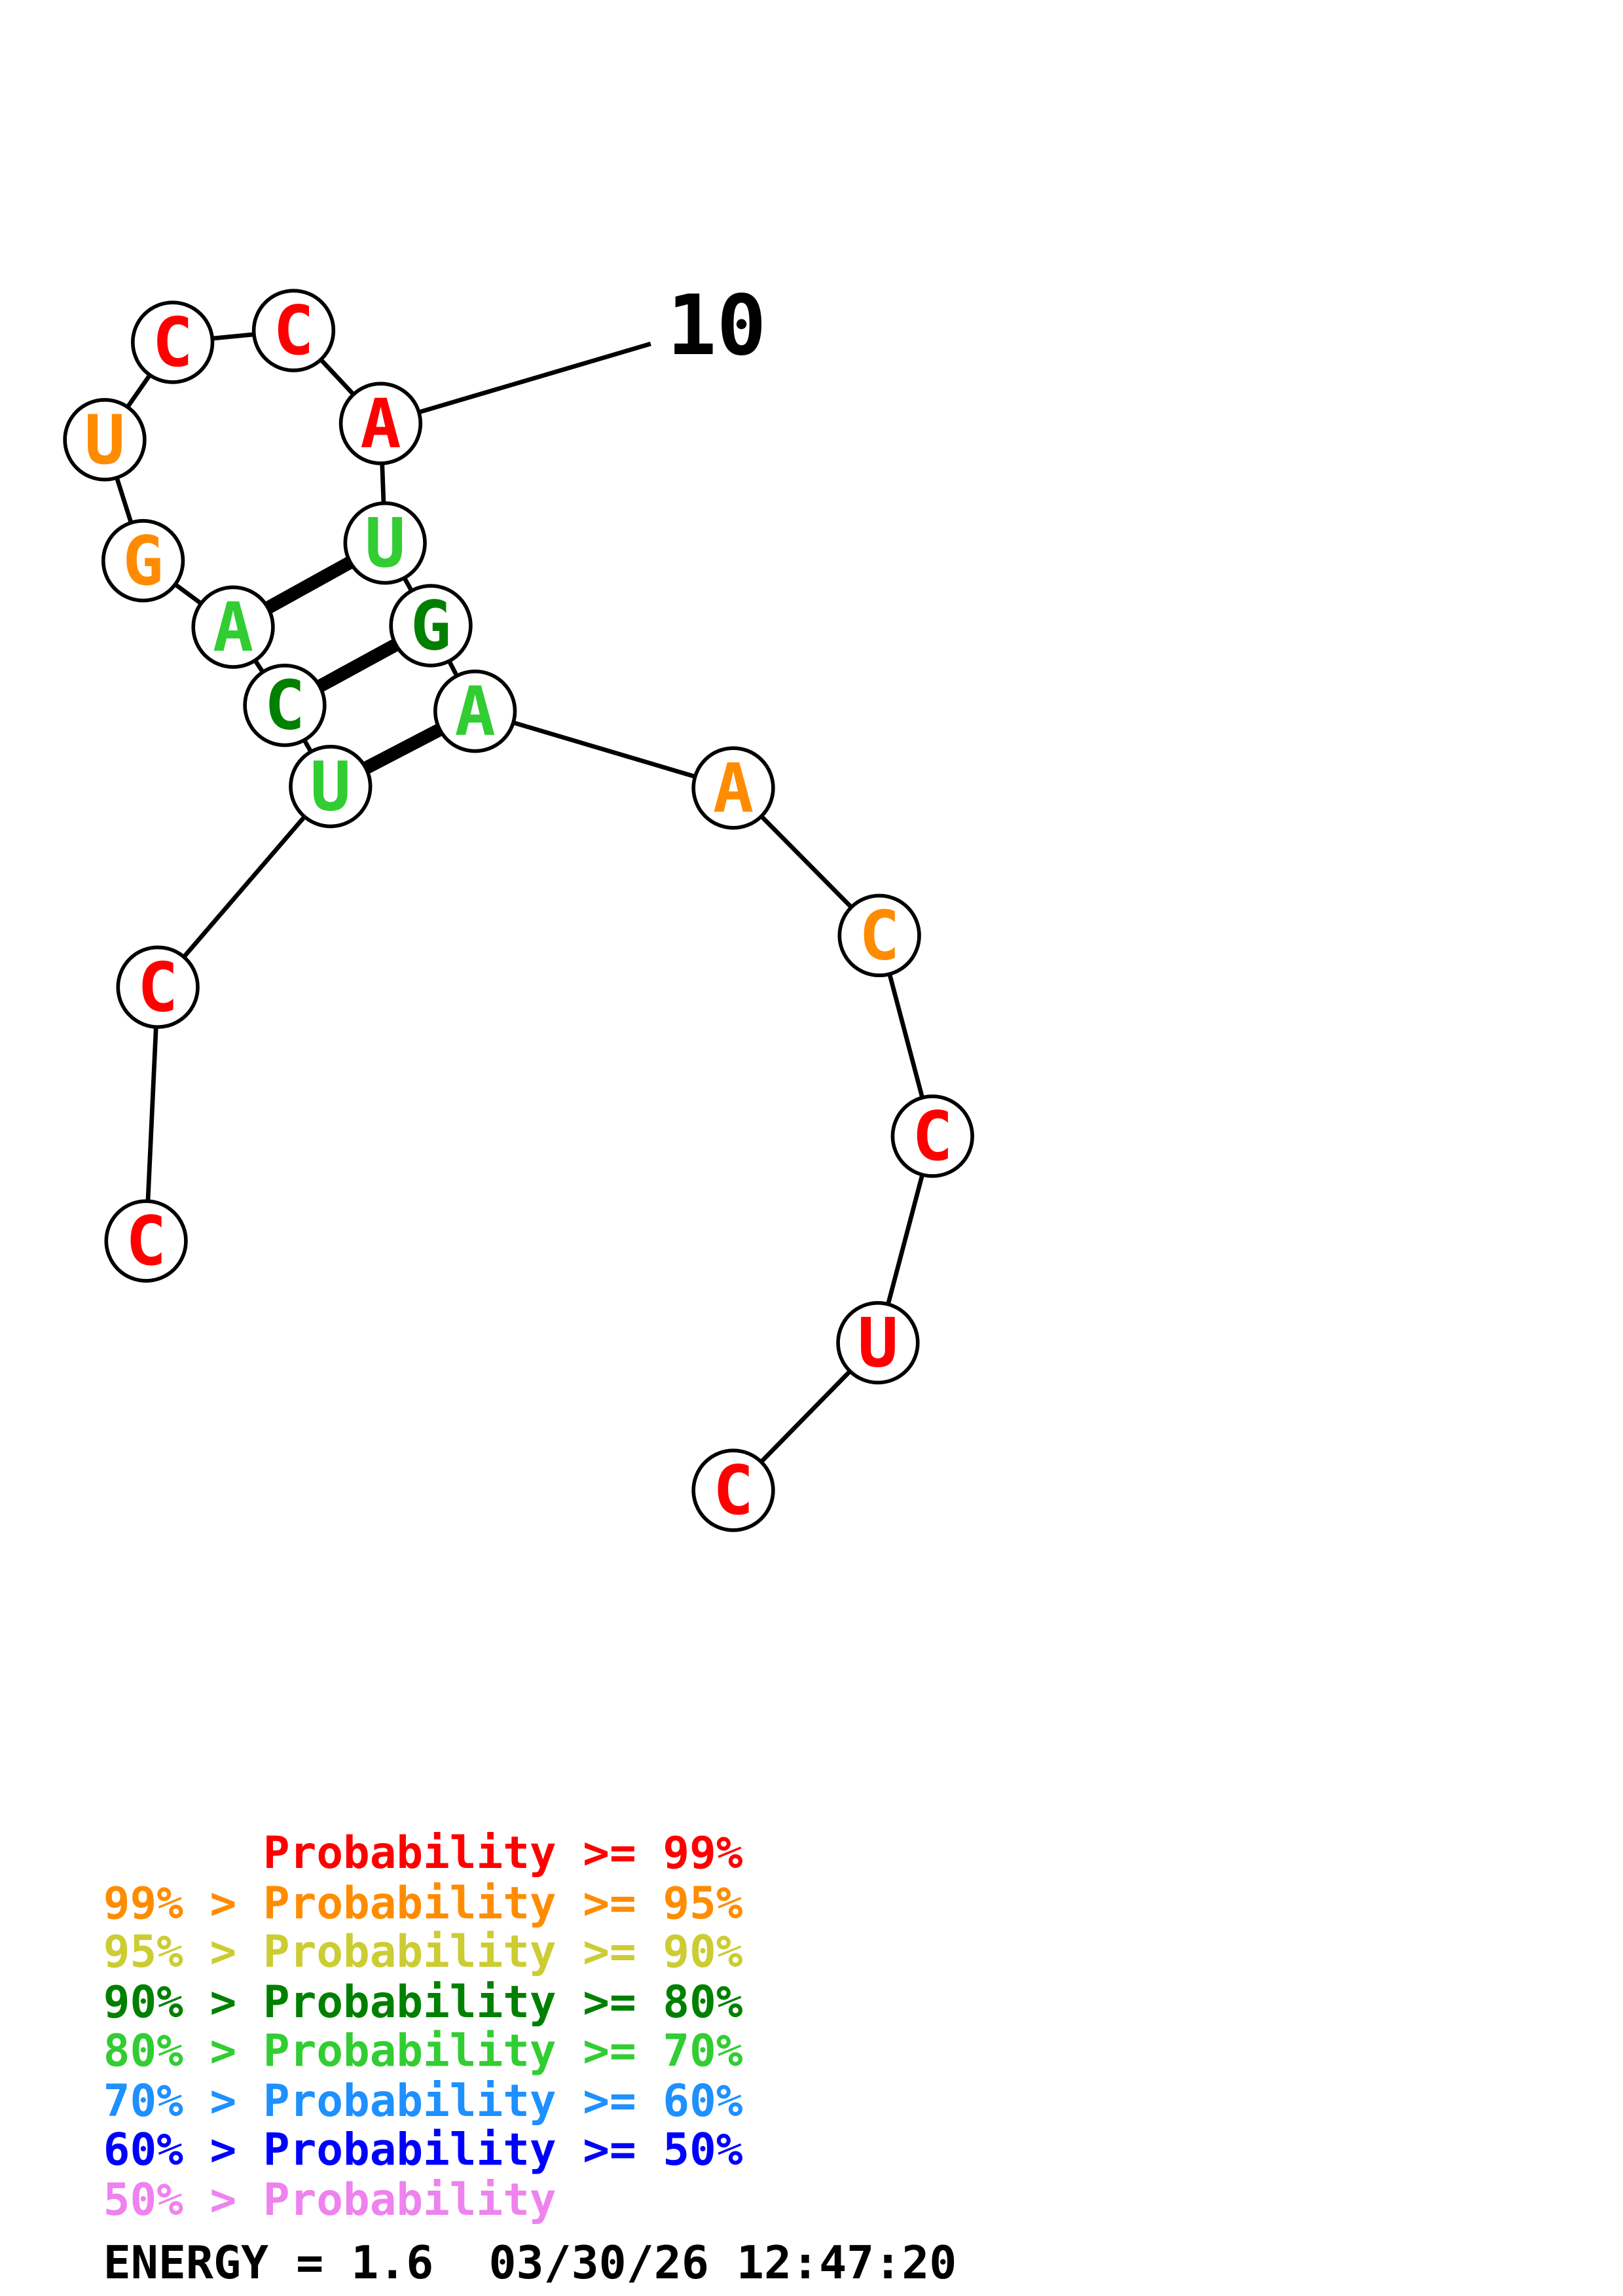  What do you see at coordinates (423, 2050) in the screenshot?
I see `legend-line-p70: 80% > Probability >= 70%` at bounding box center [423, 2050].